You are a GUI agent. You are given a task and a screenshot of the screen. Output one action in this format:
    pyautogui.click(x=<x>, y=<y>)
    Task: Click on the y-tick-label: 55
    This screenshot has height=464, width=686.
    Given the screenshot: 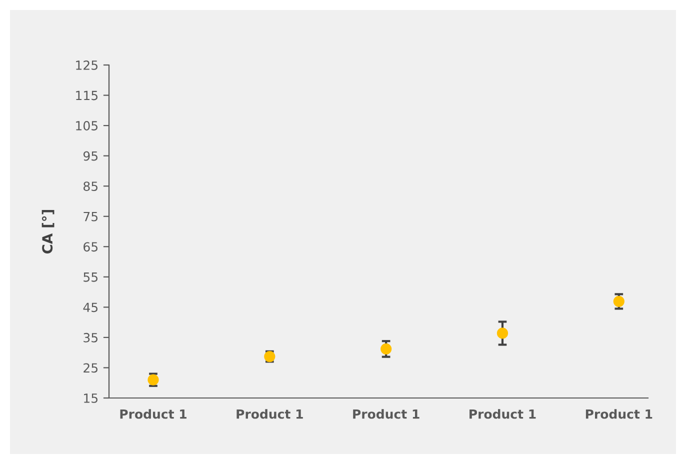 What is the action you would take?
    pyautogui.click(x=91, y=277)
    